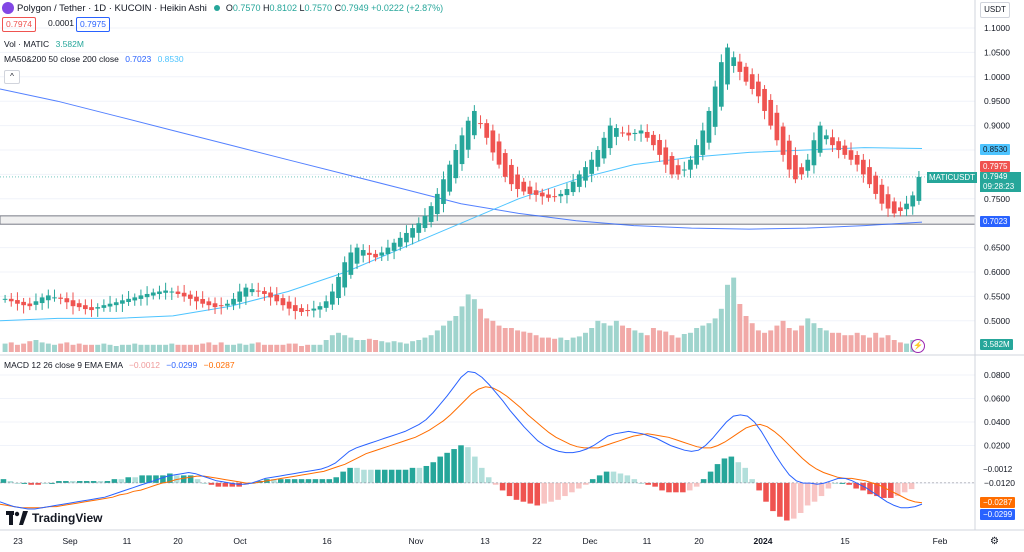  What do you see at coordinates (940, 541) in the screenshot?
I see `time-tick-label: Feb` at bounding box center [940, 541].